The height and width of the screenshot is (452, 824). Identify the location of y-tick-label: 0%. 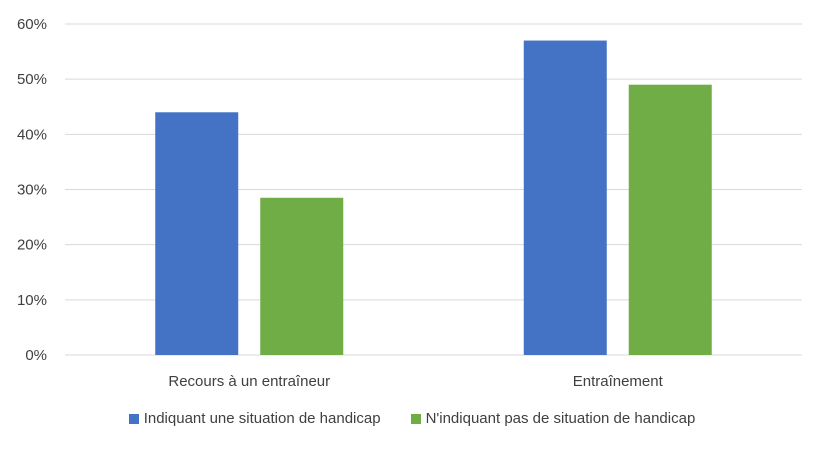
(36, 355).